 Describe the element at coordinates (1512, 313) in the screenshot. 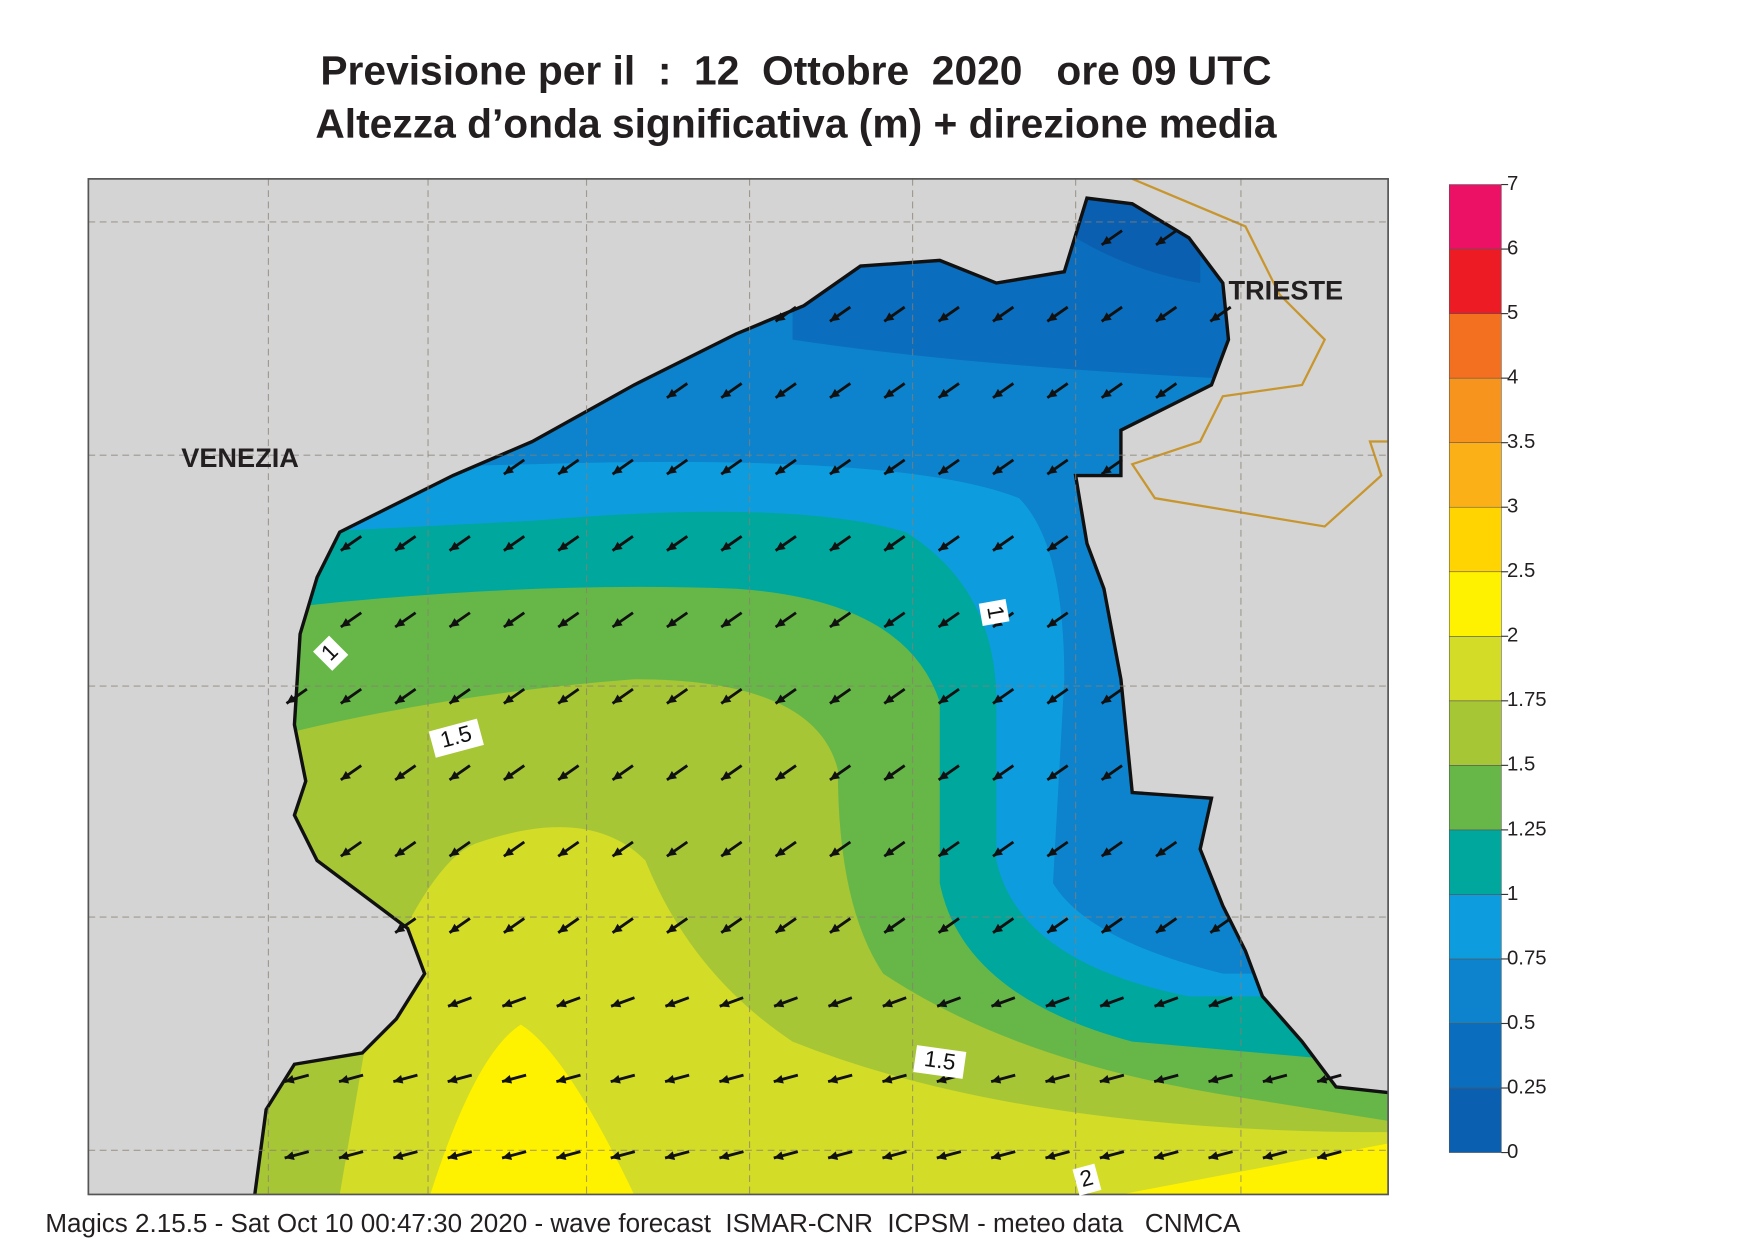

I see `colorbar-tick-label: 5` at that location.